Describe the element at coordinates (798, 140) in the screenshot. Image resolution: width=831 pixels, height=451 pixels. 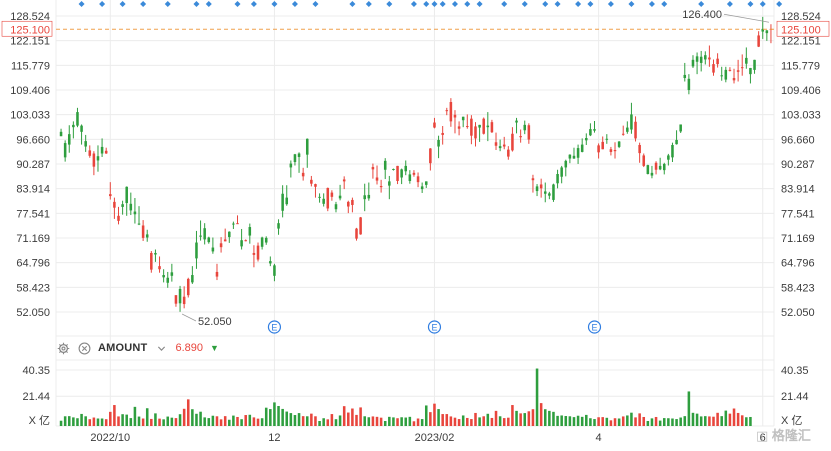
I see `price-tick-right: 96.660` at that location.